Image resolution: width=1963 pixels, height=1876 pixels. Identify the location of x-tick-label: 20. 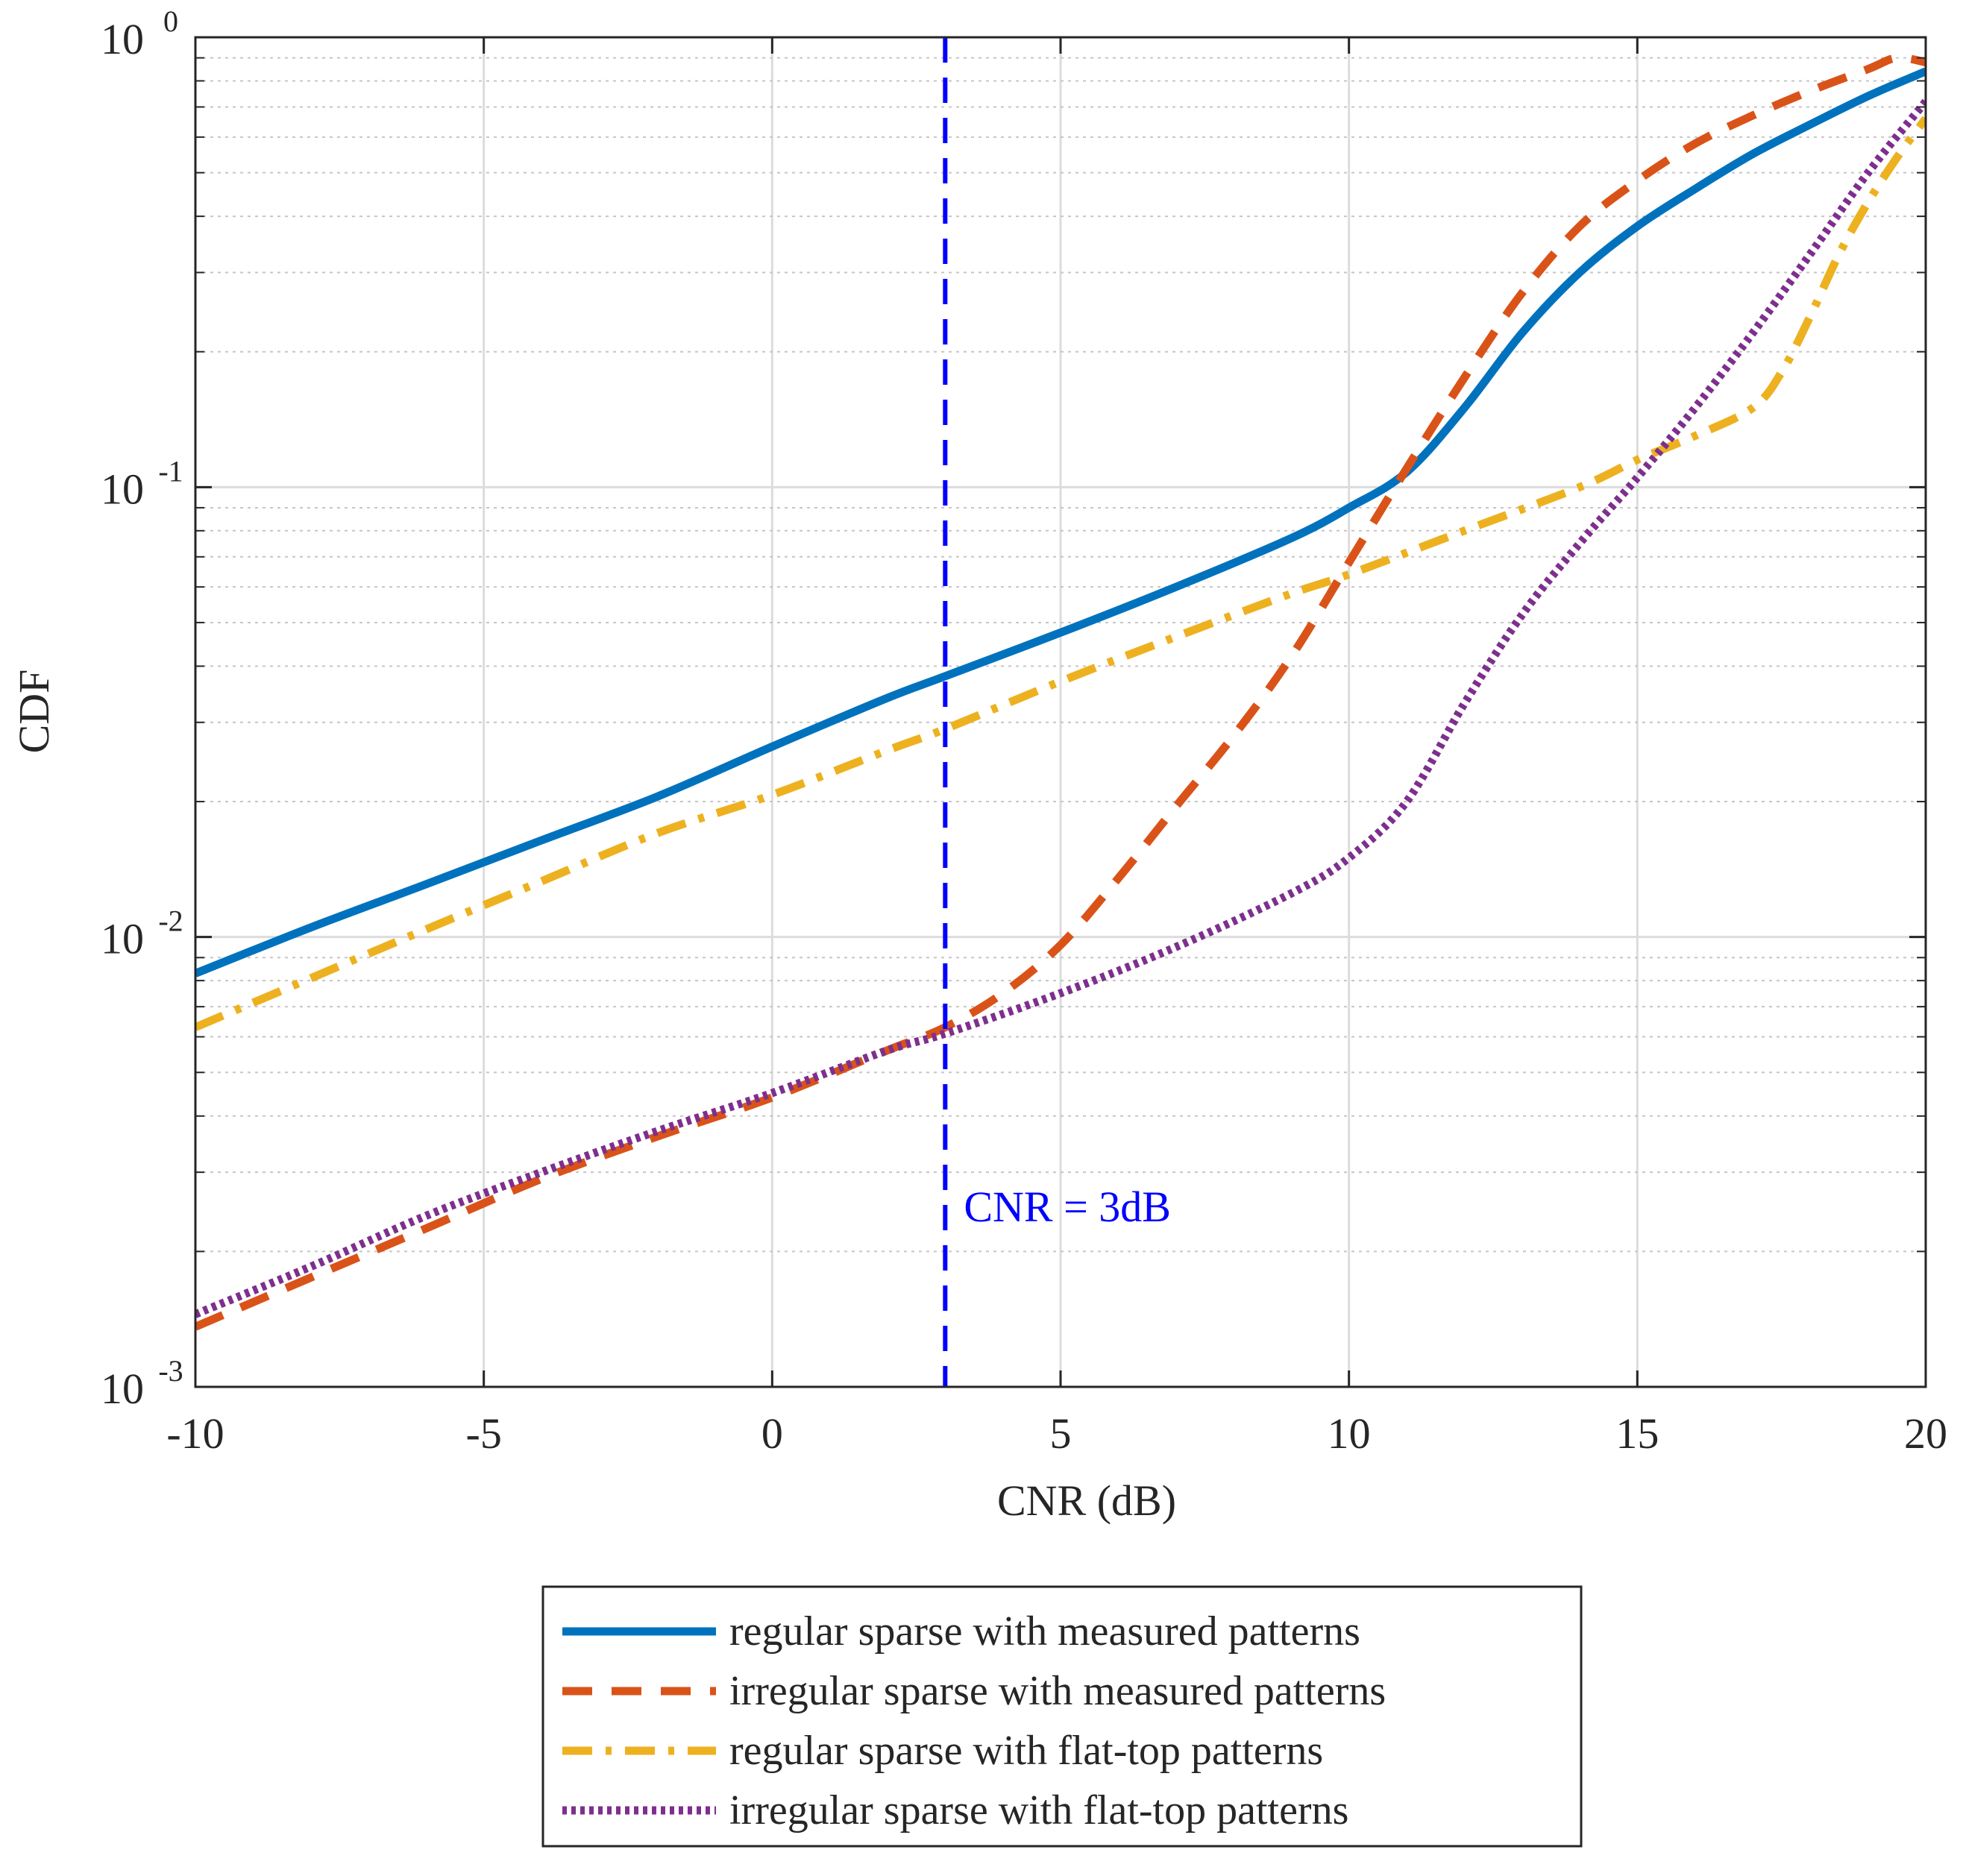
(1925, 1433).